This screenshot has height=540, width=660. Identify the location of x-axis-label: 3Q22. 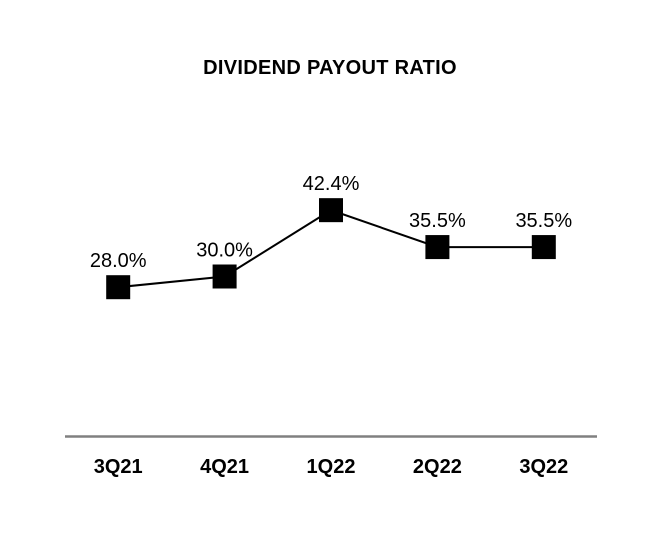
(543, 467).